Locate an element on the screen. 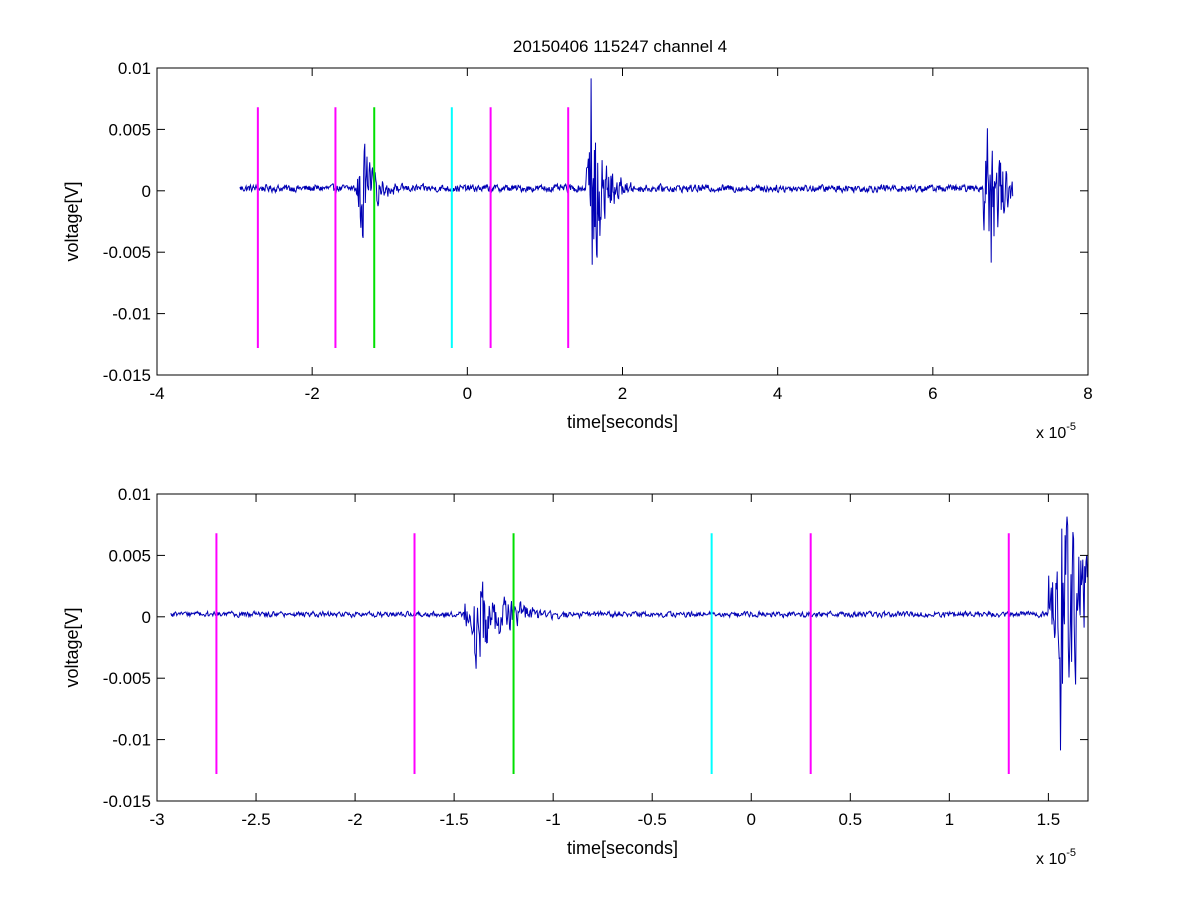  top-xtick-label: 8 is located at coordinates (1087, 393).